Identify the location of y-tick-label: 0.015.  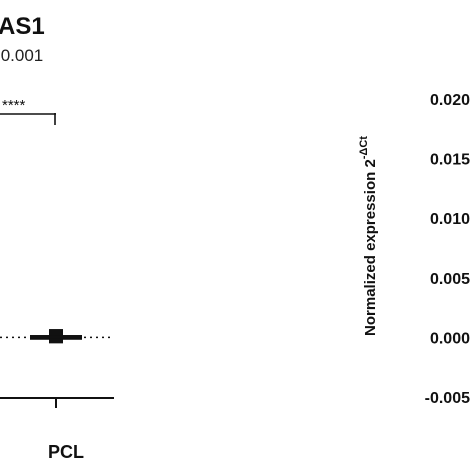
(450, 160).